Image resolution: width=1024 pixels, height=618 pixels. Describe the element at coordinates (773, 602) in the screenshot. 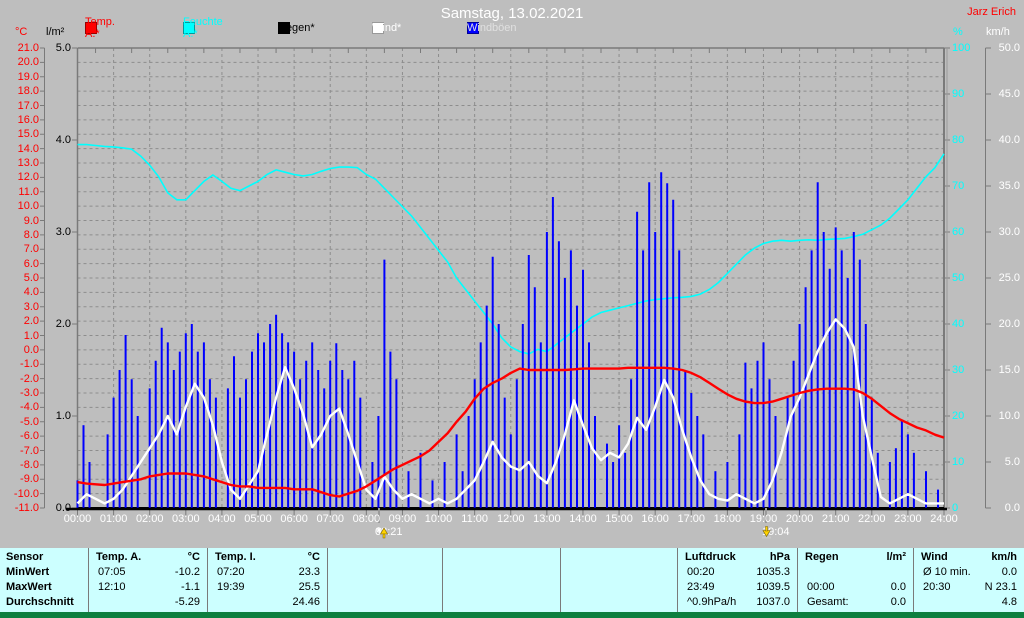

I see `stats-cell-value: 1037.0` at that location.